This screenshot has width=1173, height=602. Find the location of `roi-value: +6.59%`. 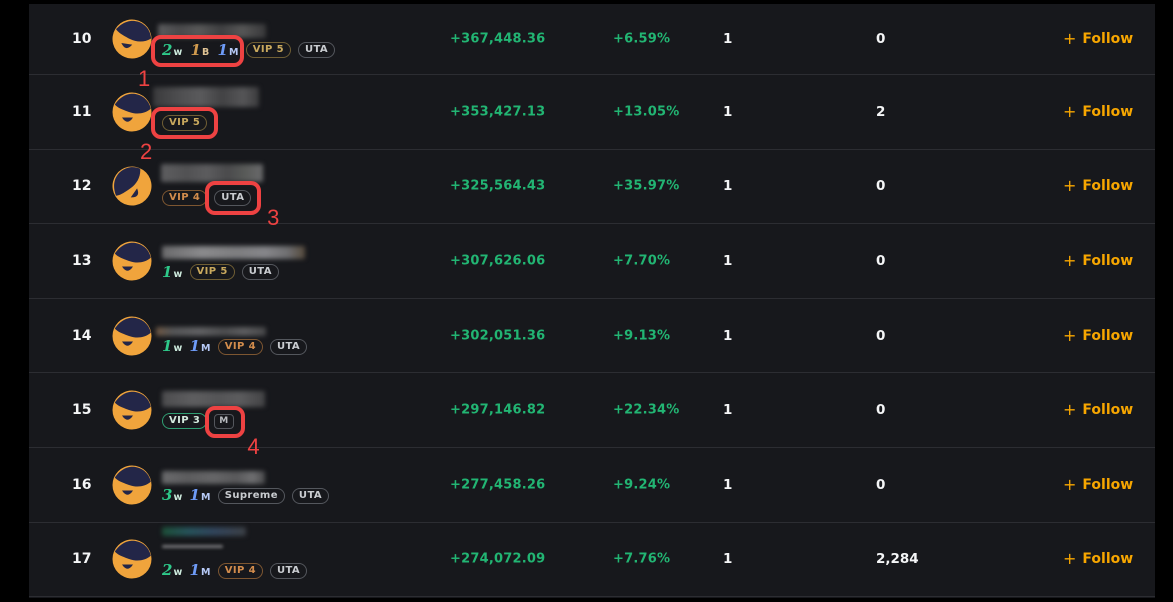

roi-value: +6.59% is located at coordinates (642, 39).